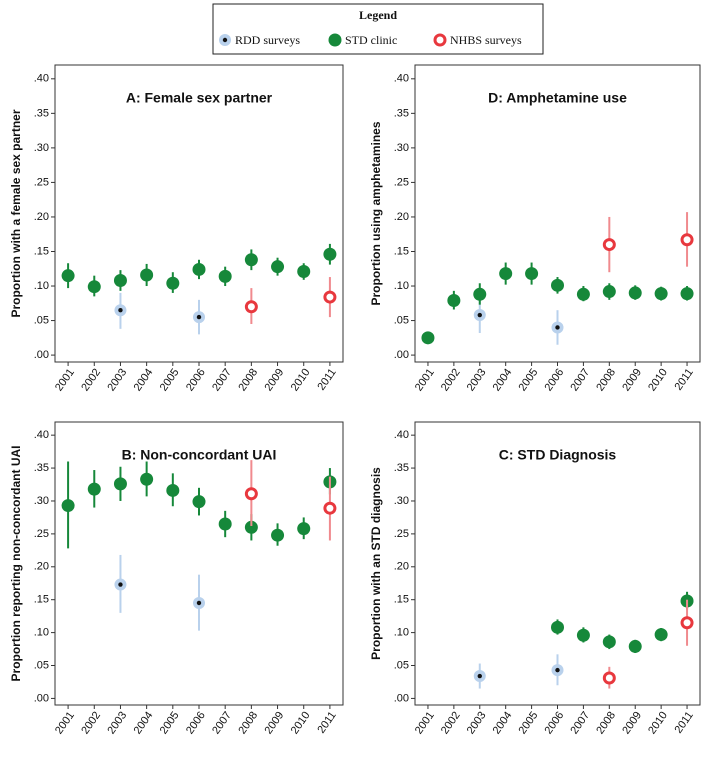 The width and height of the screenshot is (705, 758). I want to click on legend-label: RDD surveys, so click(267, 40).